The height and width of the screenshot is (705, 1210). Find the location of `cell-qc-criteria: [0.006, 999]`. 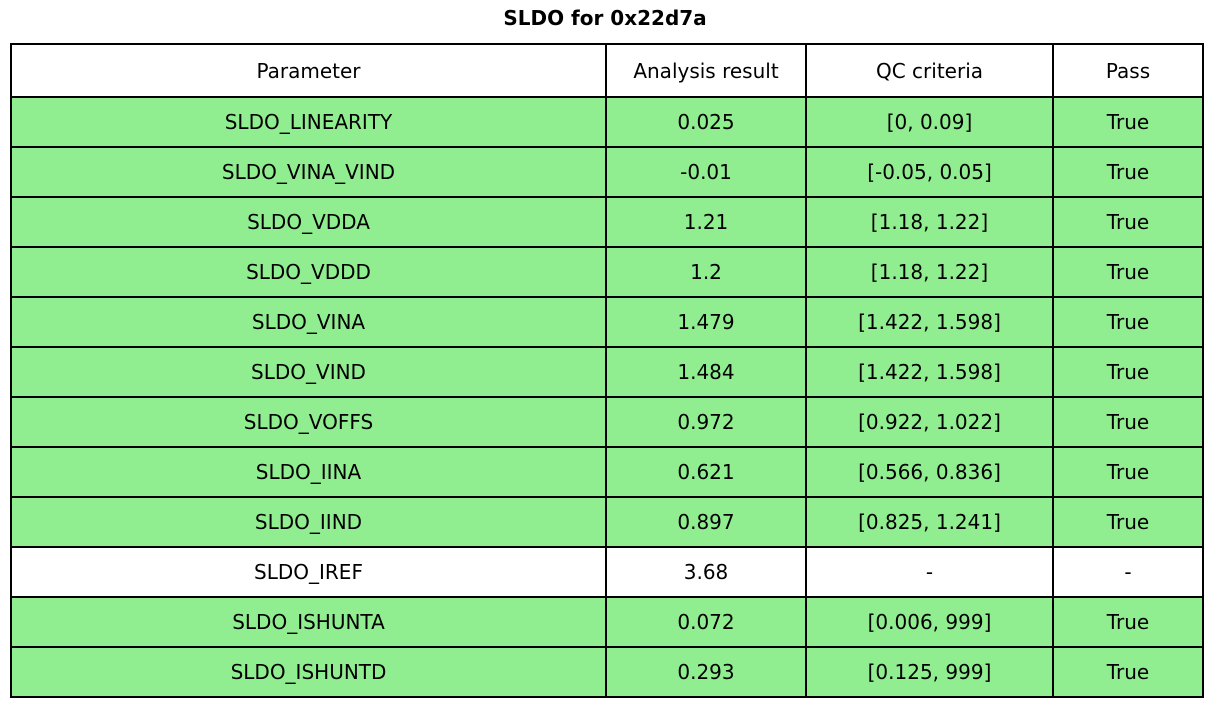

cell-qc-criteria: [0.006, 999] is located at coordinates (929, 622).